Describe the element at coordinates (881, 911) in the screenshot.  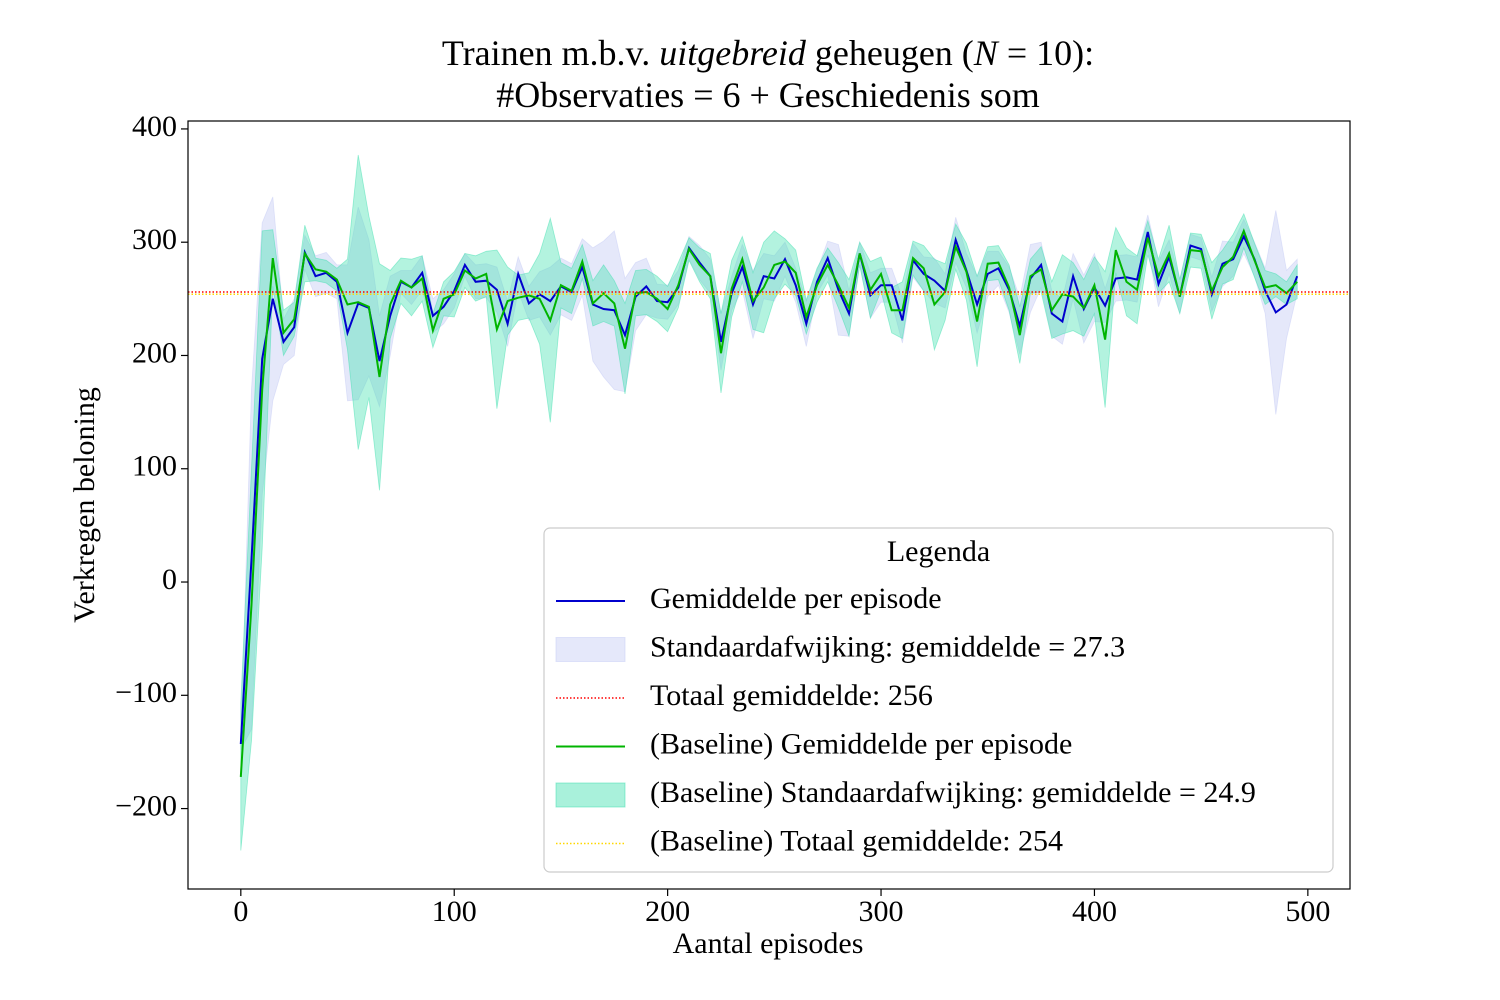
I see `x-tick-label: 300` at that location.